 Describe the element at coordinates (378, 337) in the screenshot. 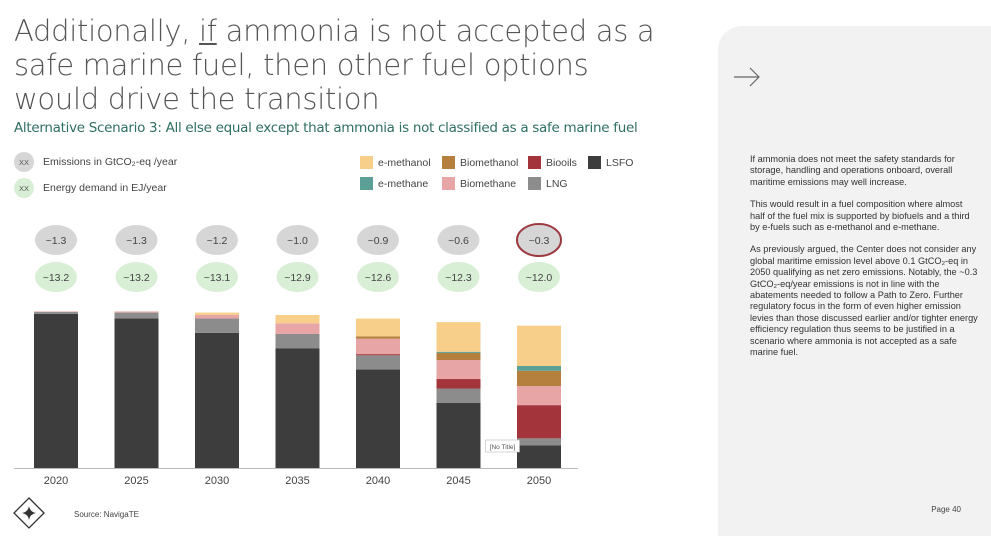

I see `bar-segment-biomethanol-2040` at that location.